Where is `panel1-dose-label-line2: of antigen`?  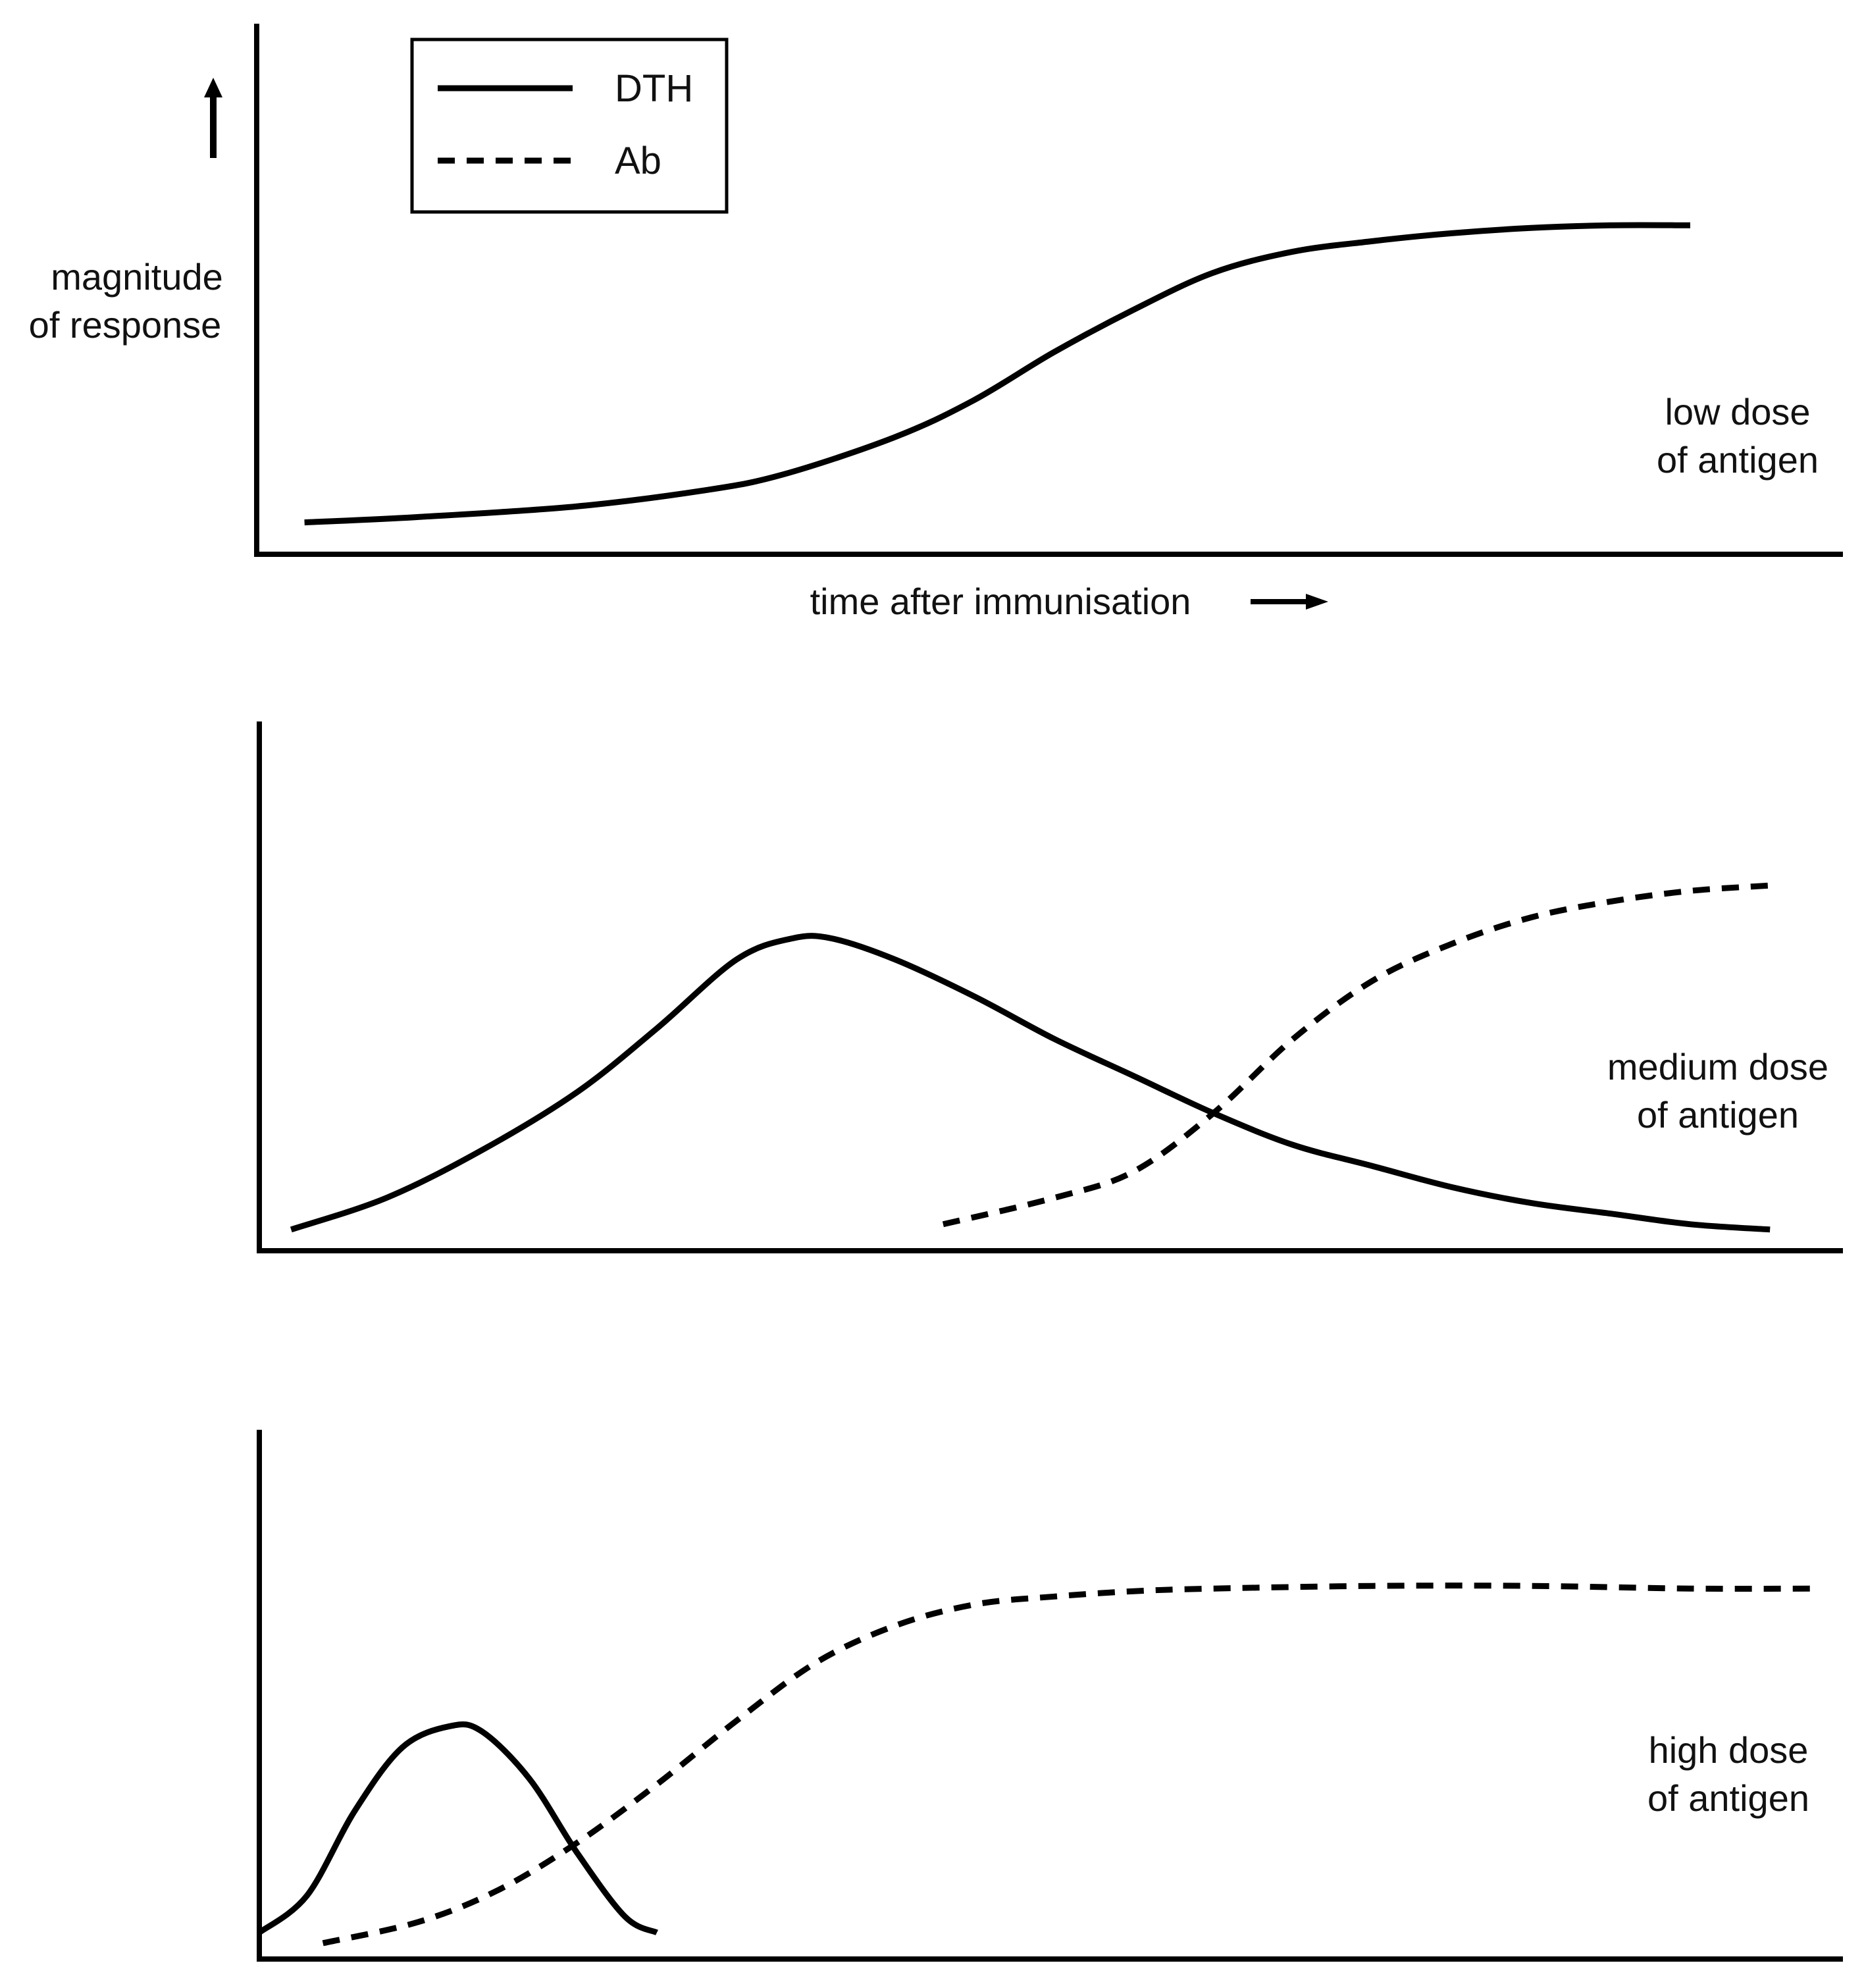 panel1-dose-label-line2: of antigen is located at coordinates (1738, 460).